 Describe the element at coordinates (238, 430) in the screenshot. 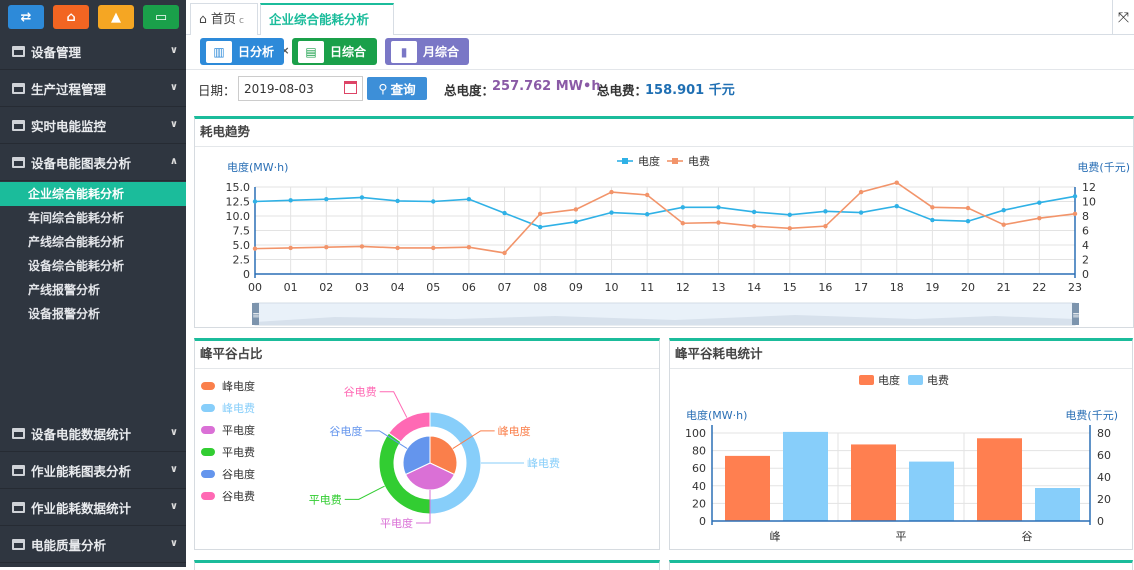

I see `legend-label: 平电度` at that location.